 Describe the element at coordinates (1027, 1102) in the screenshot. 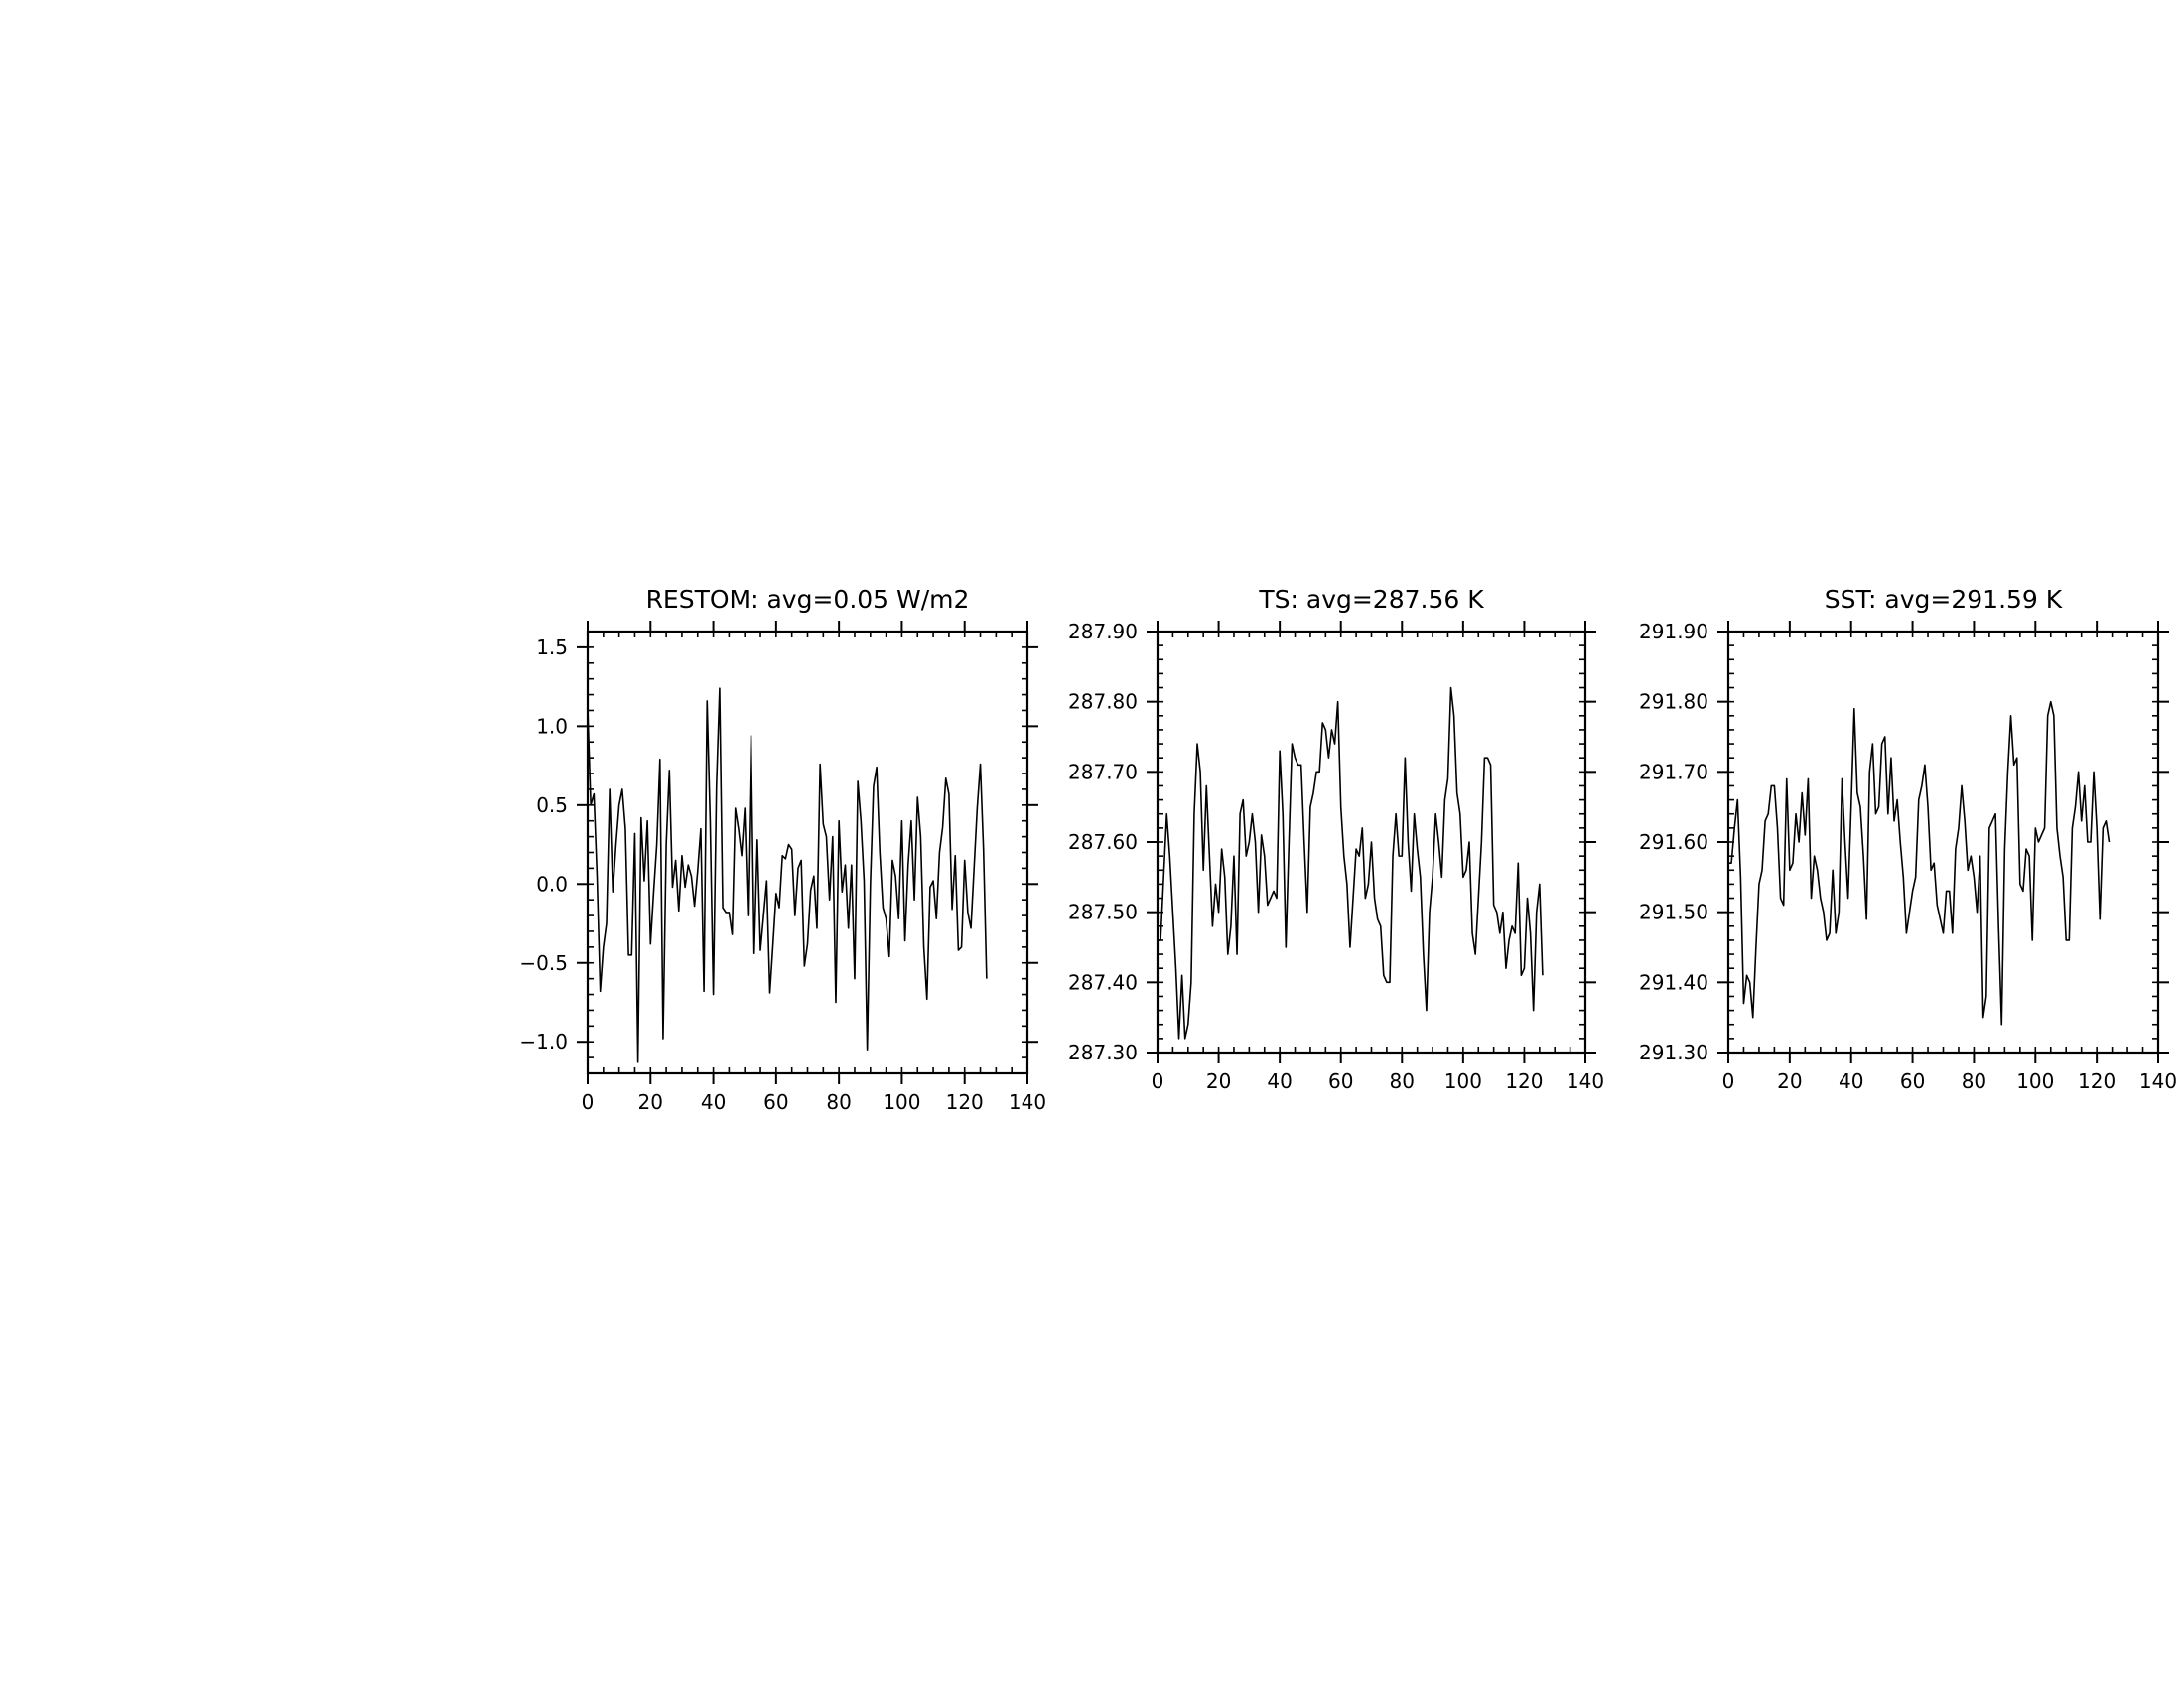

I see `chart-0-x-tick-label: 140` at that location.